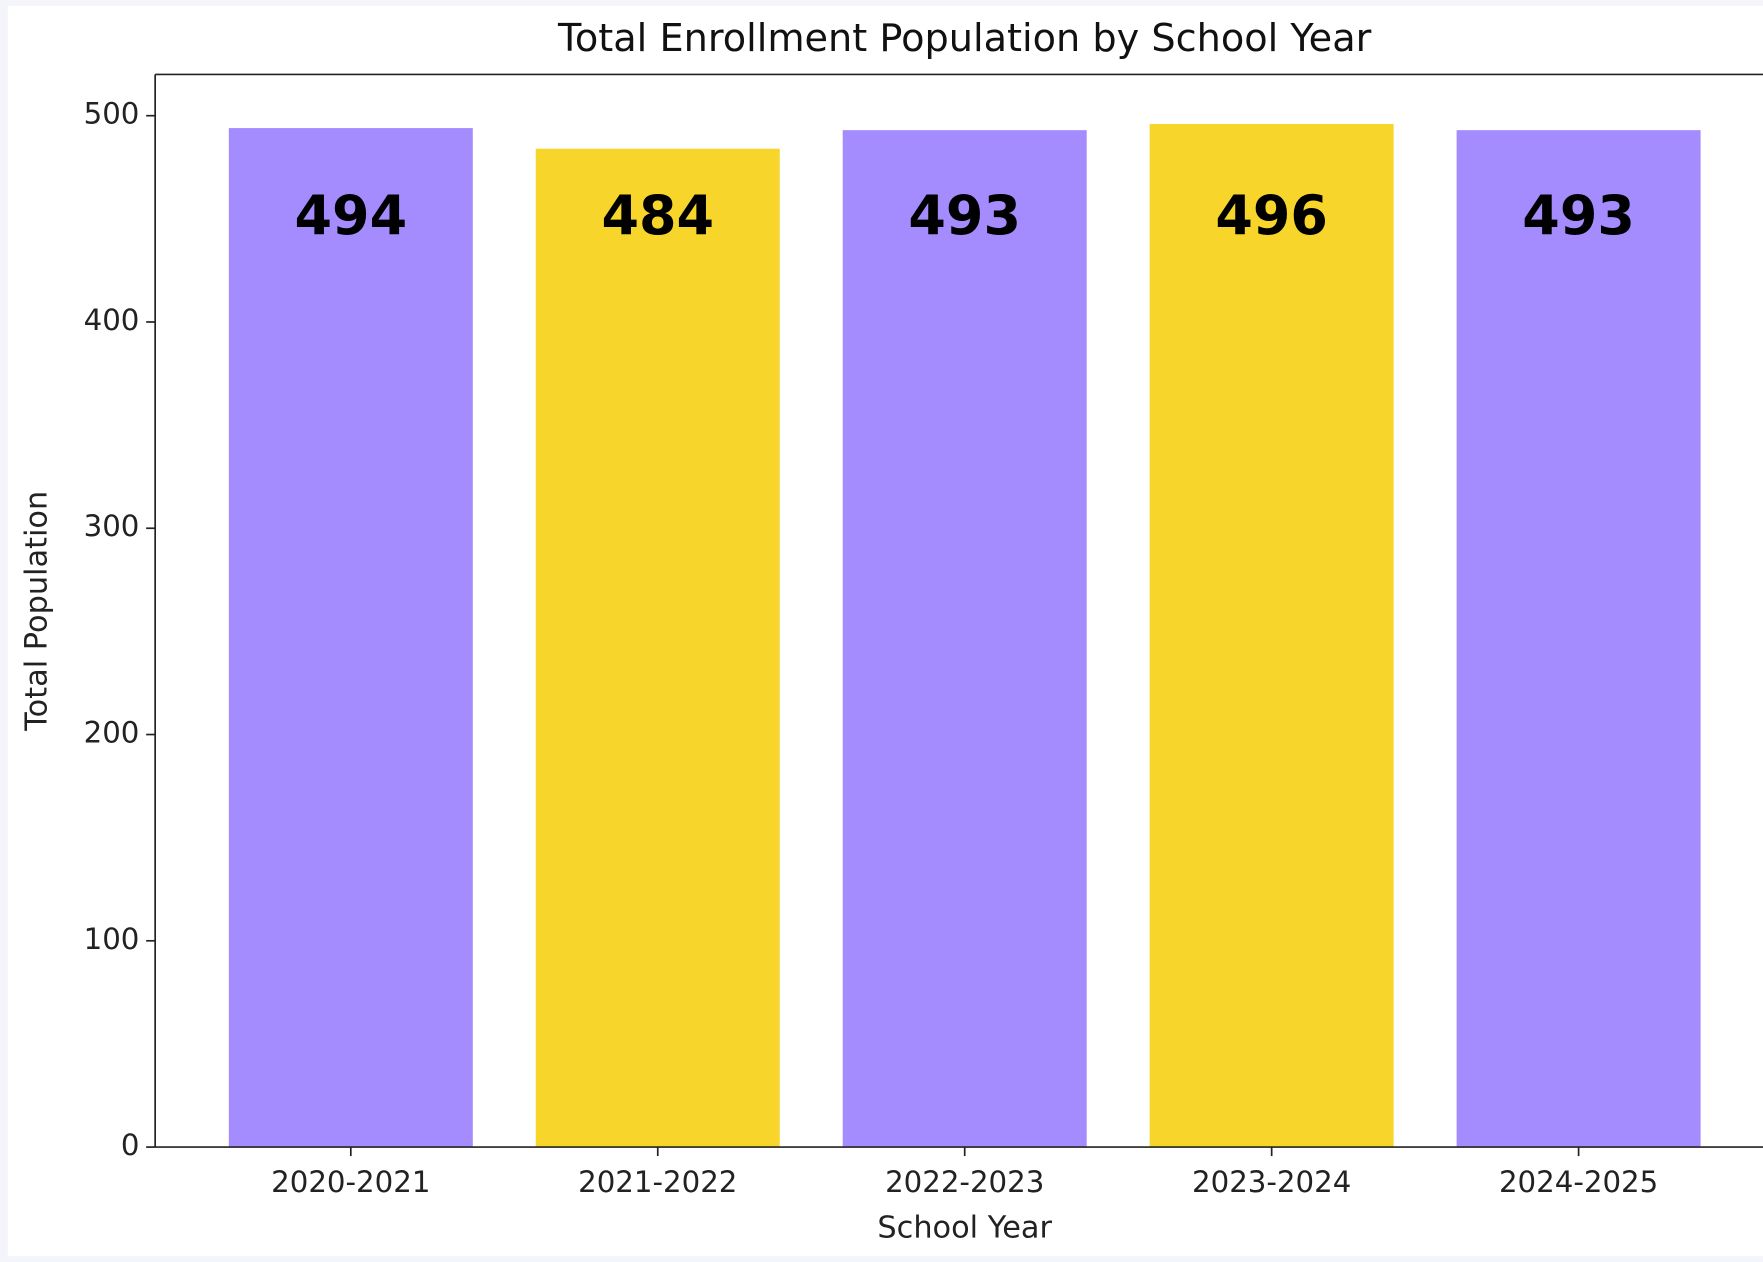 The width and height of the screenshot is (1763, 1262). Describe the element at coordinates (350, 1182) in the screenshot. I see `x-tick-label: 2020-2021` at that location.